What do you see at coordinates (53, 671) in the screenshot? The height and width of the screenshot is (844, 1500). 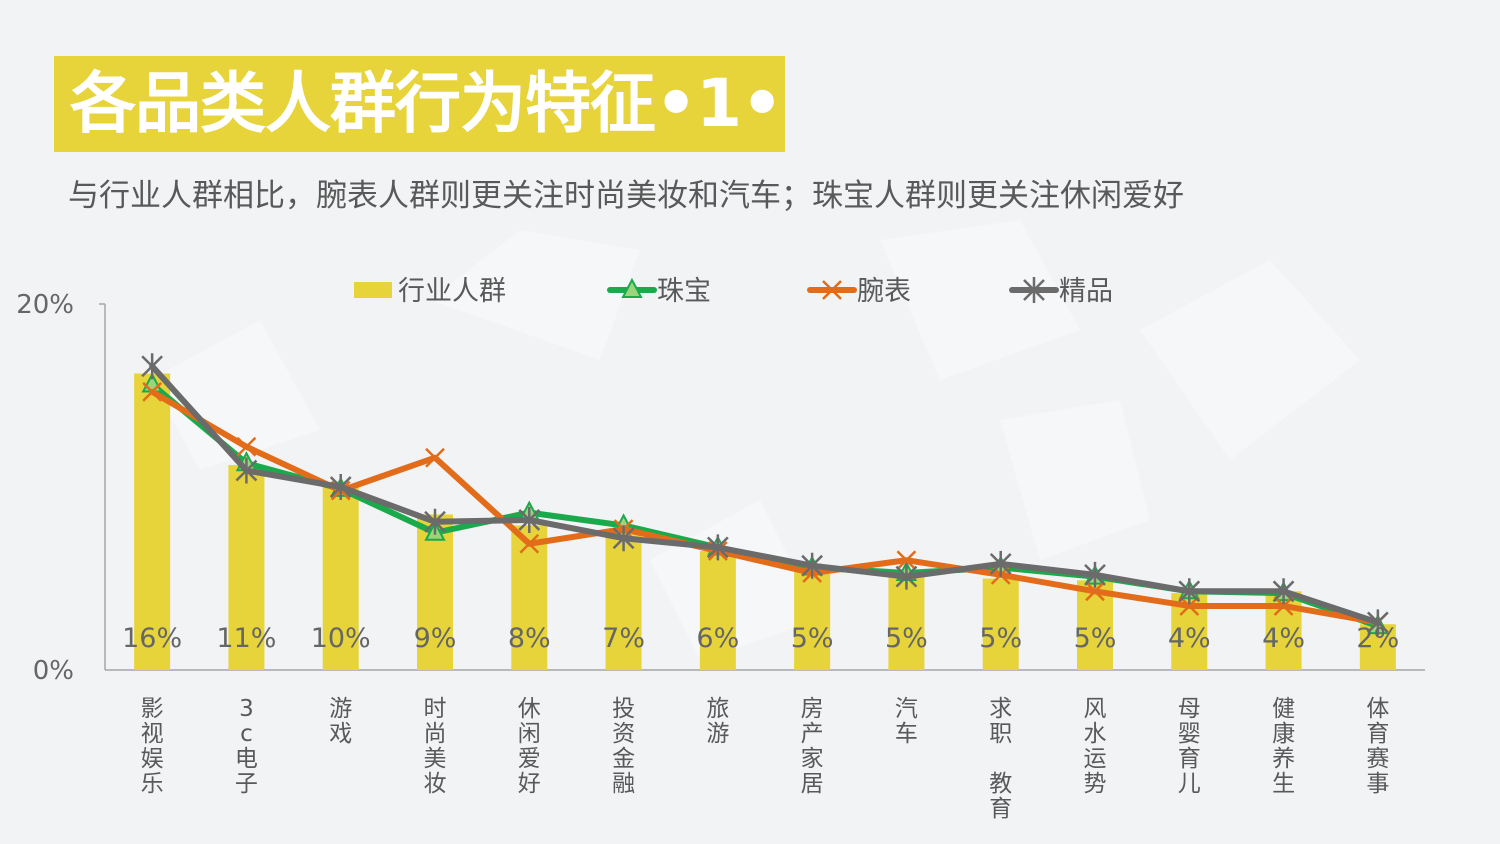 I see `y-tick-label: 0%` at bounding box center [53, 671].